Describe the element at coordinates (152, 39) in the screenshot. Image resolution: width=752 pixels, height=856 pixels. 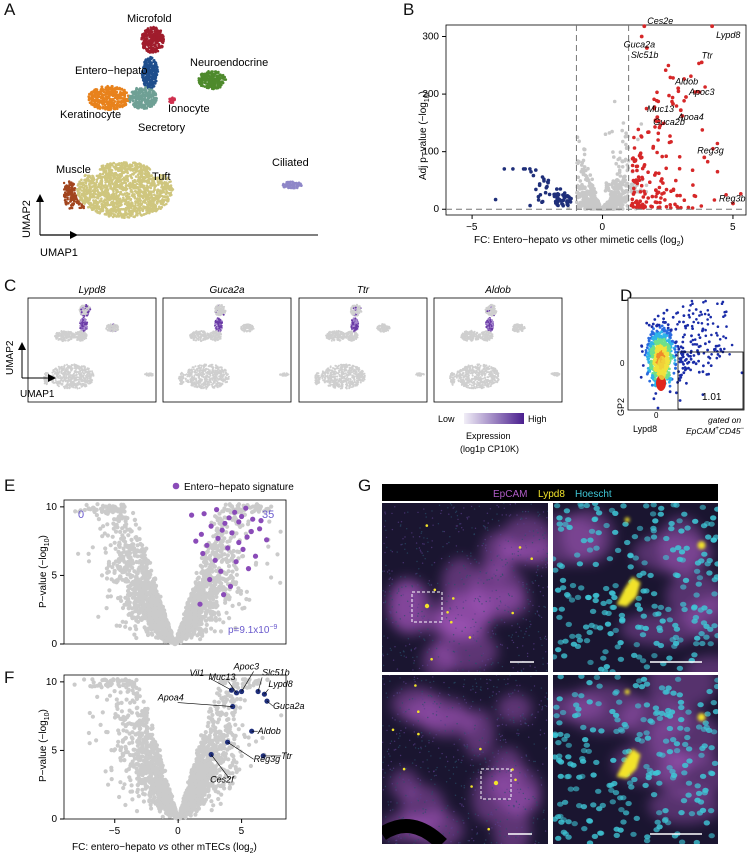
I see `cluster-microfold` at that location.